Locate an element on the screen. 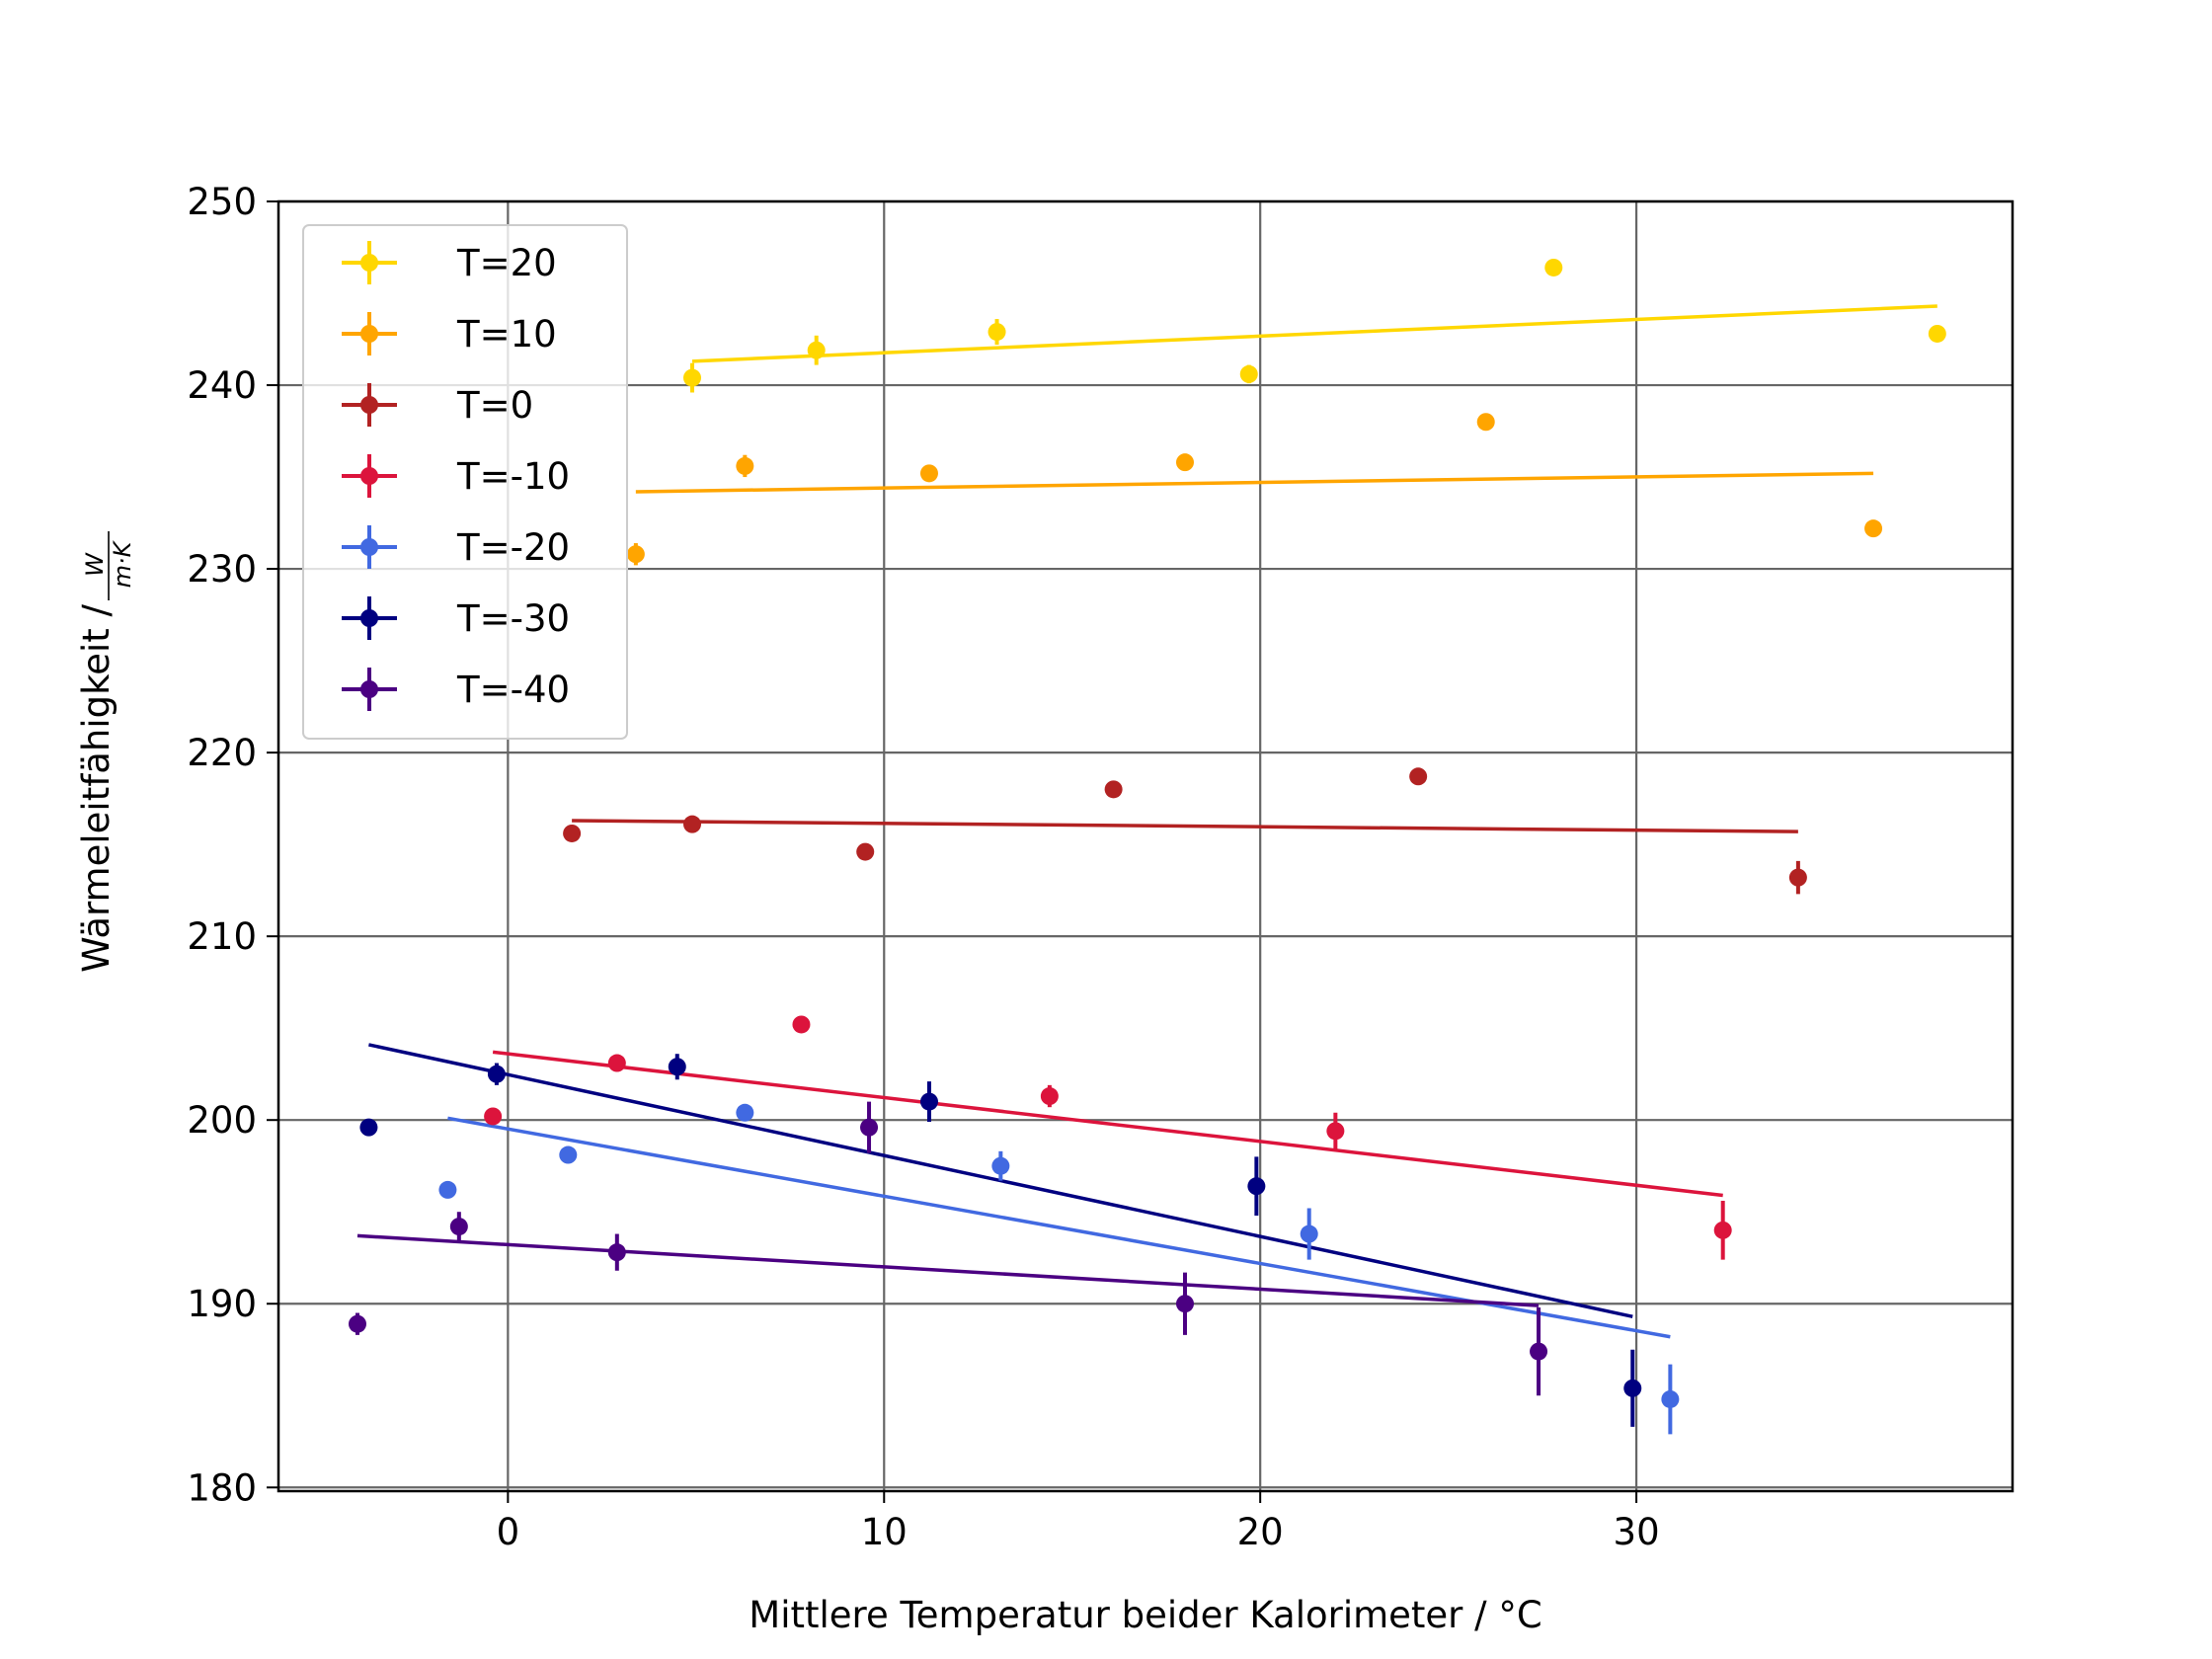 This screenshot has height=1659, width=2212. y-tick-label: 200 is located at coordinates (222, 1121).